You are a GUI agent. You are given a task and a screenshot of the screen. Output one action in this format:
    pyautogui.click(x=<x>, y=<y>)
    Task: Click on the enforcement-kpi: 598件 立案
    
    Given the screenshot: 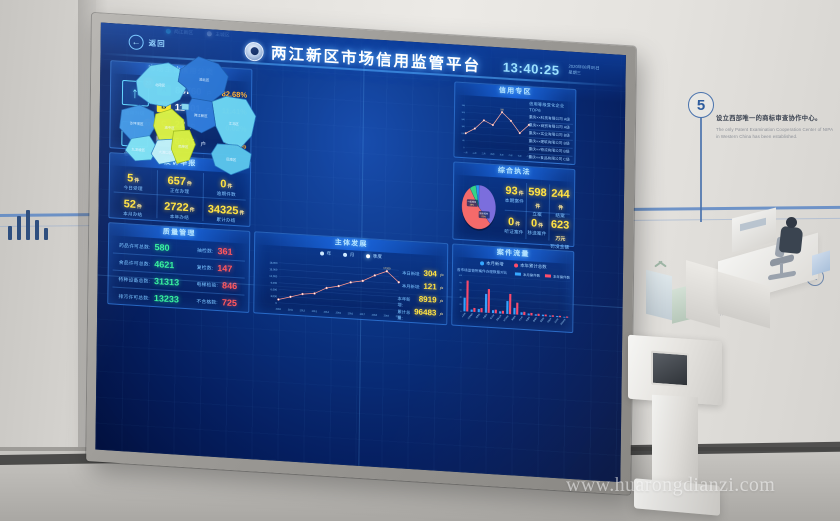 What is the action you would take?
    pyautogui.click(x=537, y=202)
    